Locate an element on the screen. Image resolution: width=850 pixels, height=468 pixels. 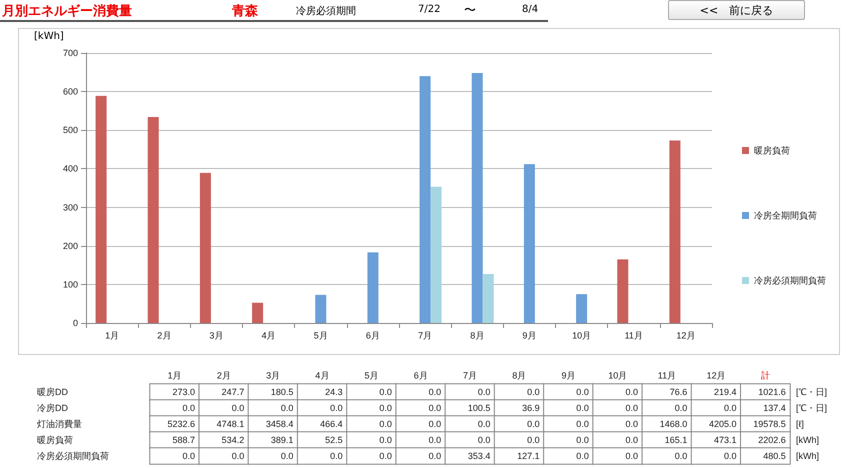
data-label: 247.7 is located at coordinates (233, 392).